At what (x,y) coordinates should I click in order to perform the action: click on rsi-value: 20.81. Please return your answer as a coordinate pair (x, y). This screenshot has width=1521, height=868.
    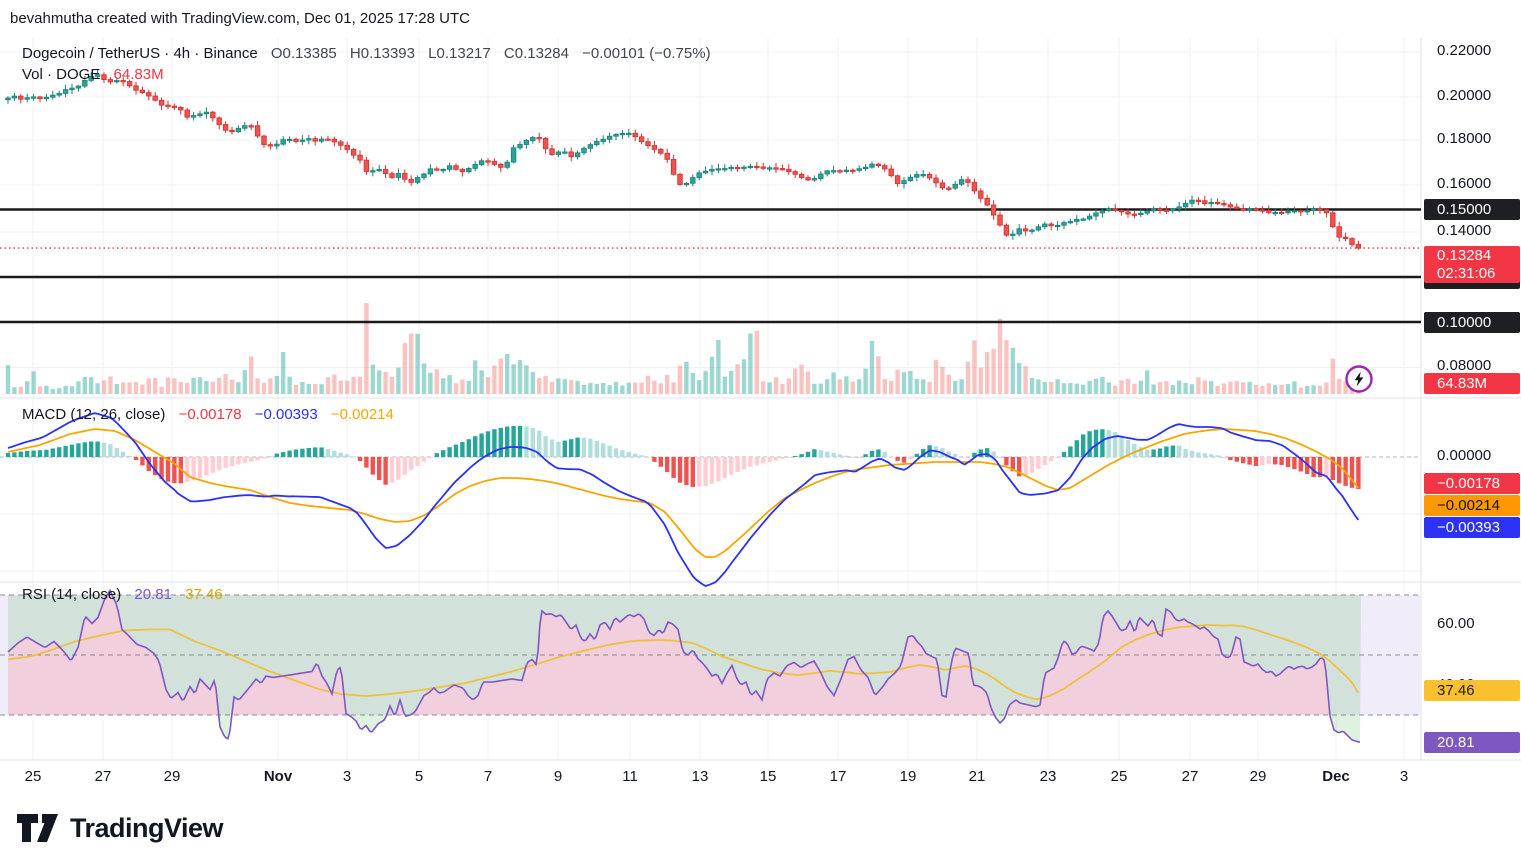
    Looking at the image, I should click on (153, 594).